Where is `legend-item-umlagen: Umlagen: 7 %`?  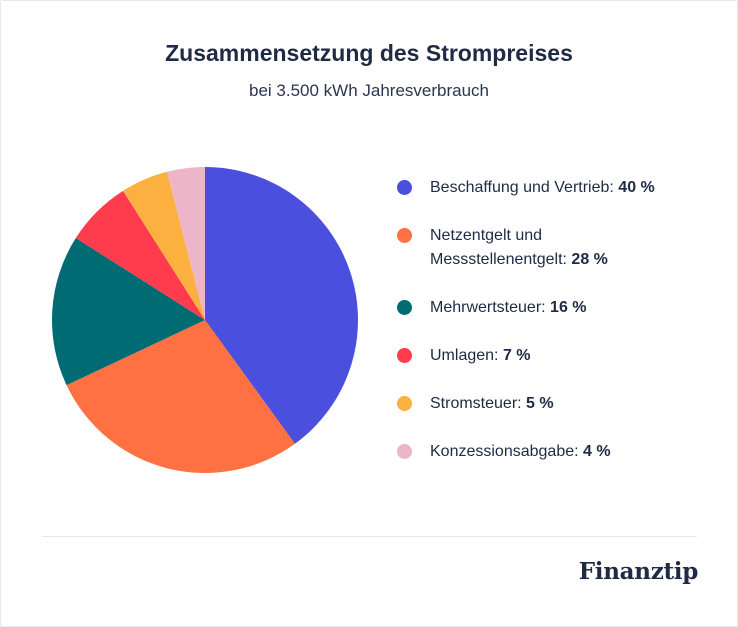 legend-item-umlagen: Umlagen: 7 % is located at coordinates (533, 356).